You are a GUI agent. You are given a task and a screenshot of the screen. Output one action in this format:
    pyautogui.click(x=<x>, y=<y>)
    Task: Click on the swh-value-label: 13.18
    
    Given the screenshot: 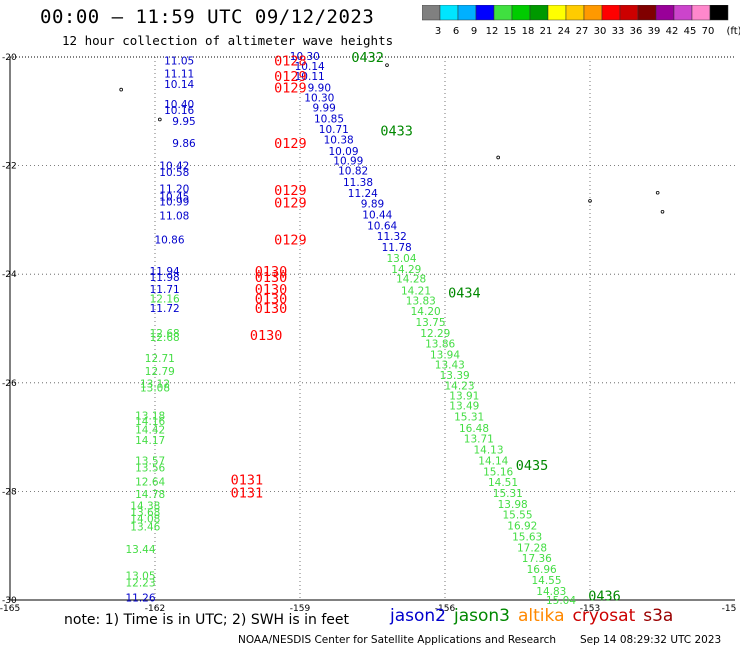 What is the action you would take?
    pyautogui.click(x=150, y=416)
    